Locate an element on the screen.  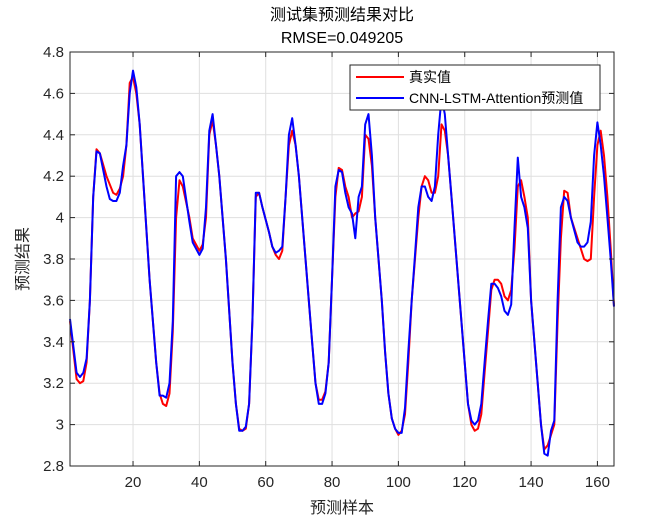
legend-box is located at coordinates (475, 87).